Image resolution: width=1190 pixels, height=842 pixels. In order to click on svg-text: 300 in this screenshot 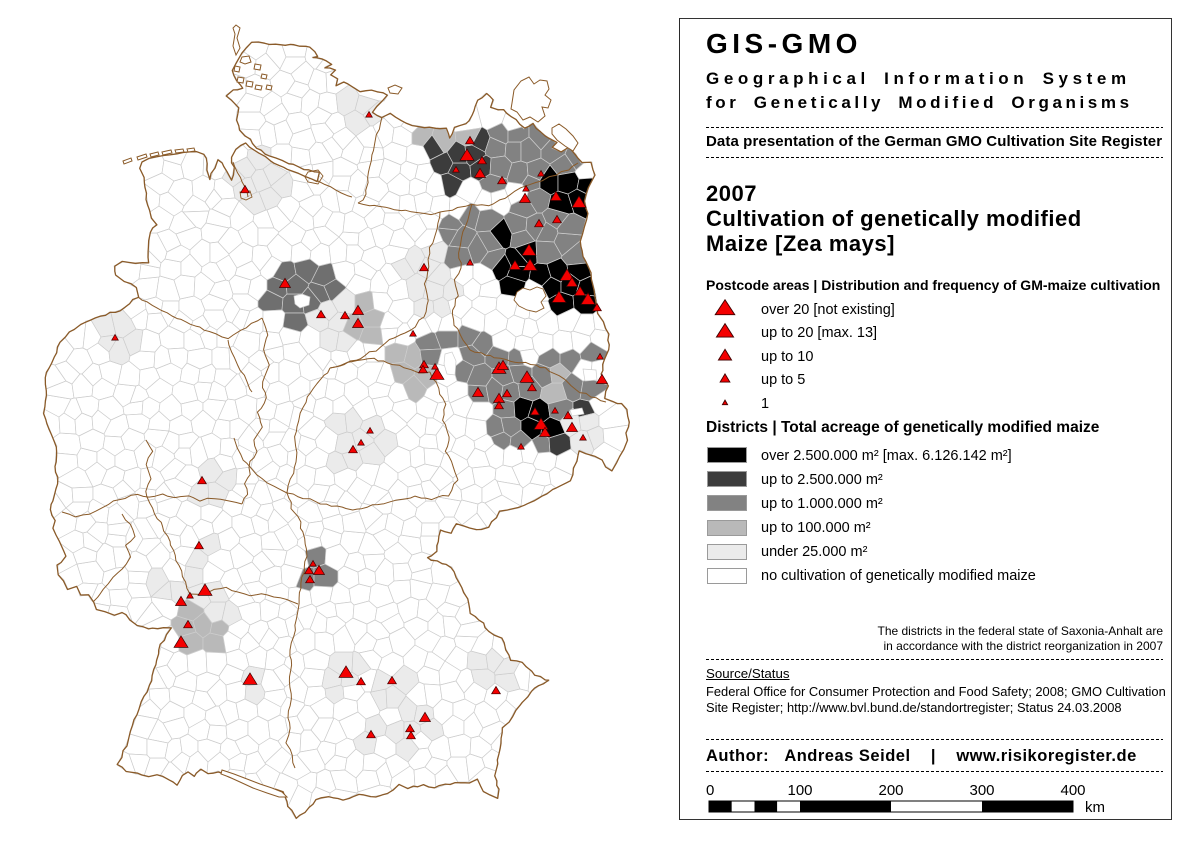, I will do `click(981, 790)`.